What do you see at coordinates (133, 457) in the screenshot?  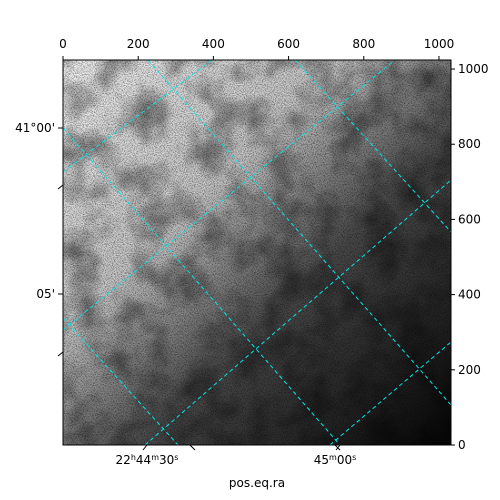 I see `unit: h` at bounding box center [133, 457].